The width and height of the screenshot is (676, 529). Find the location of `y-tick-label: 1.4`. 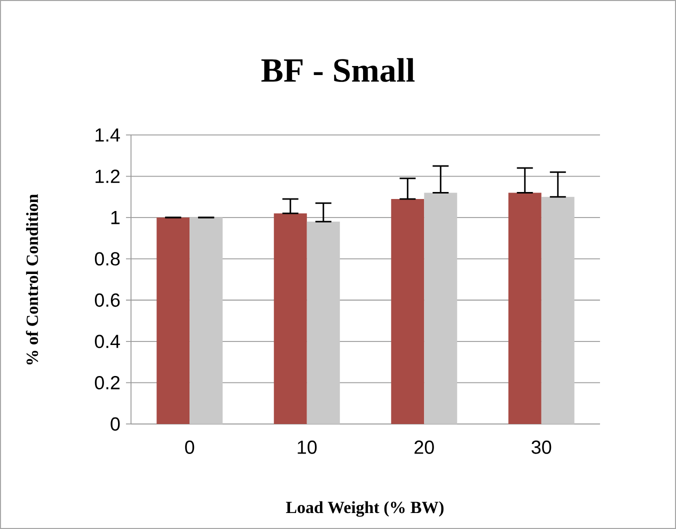

y-tick-label: 1.4 is located at coordinates (108, 135).